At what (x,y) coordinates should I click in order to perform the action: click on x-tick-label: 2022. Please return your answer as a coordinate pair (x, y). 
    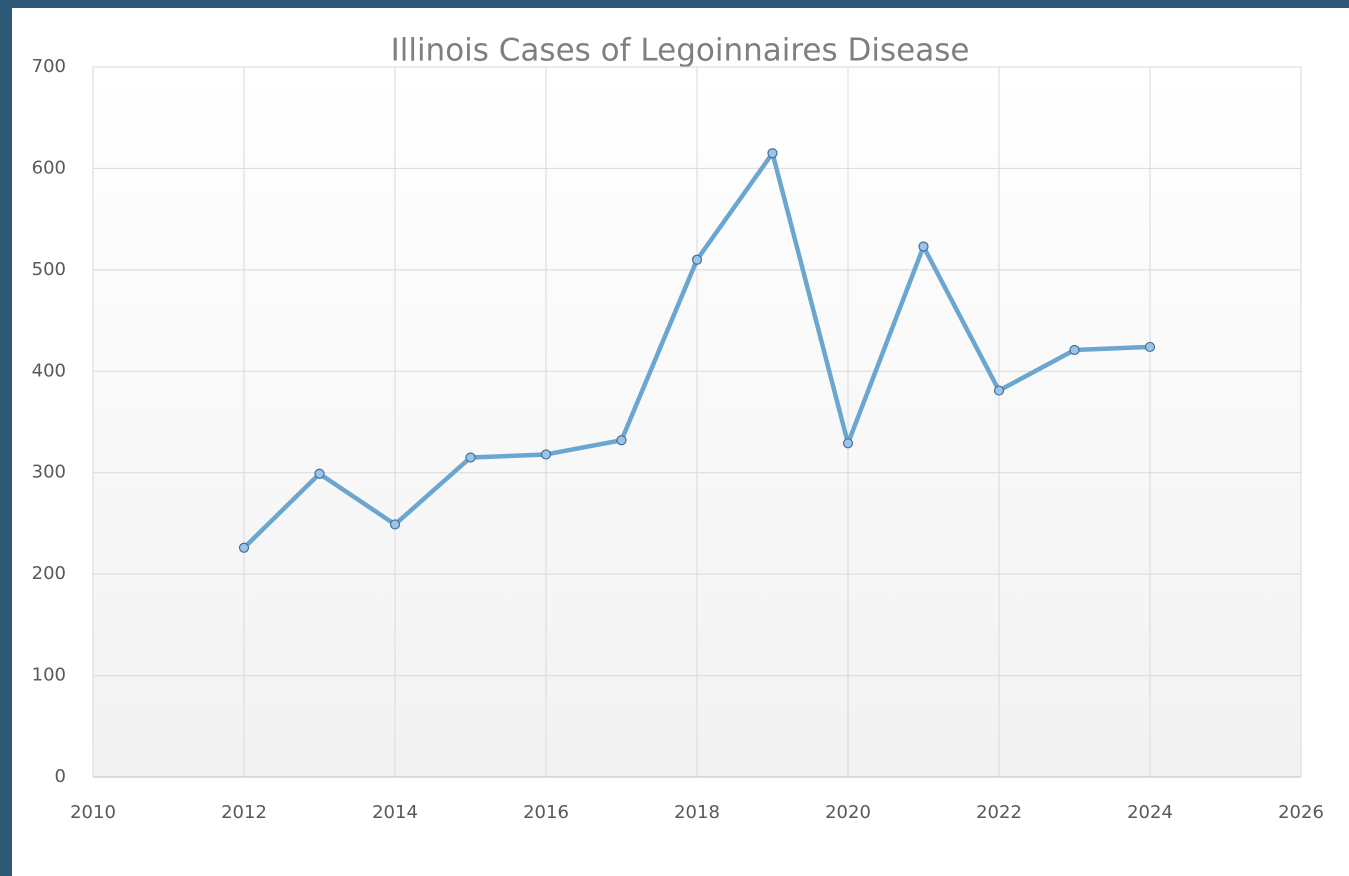
    Looking at the image, I should click on (999, 812).